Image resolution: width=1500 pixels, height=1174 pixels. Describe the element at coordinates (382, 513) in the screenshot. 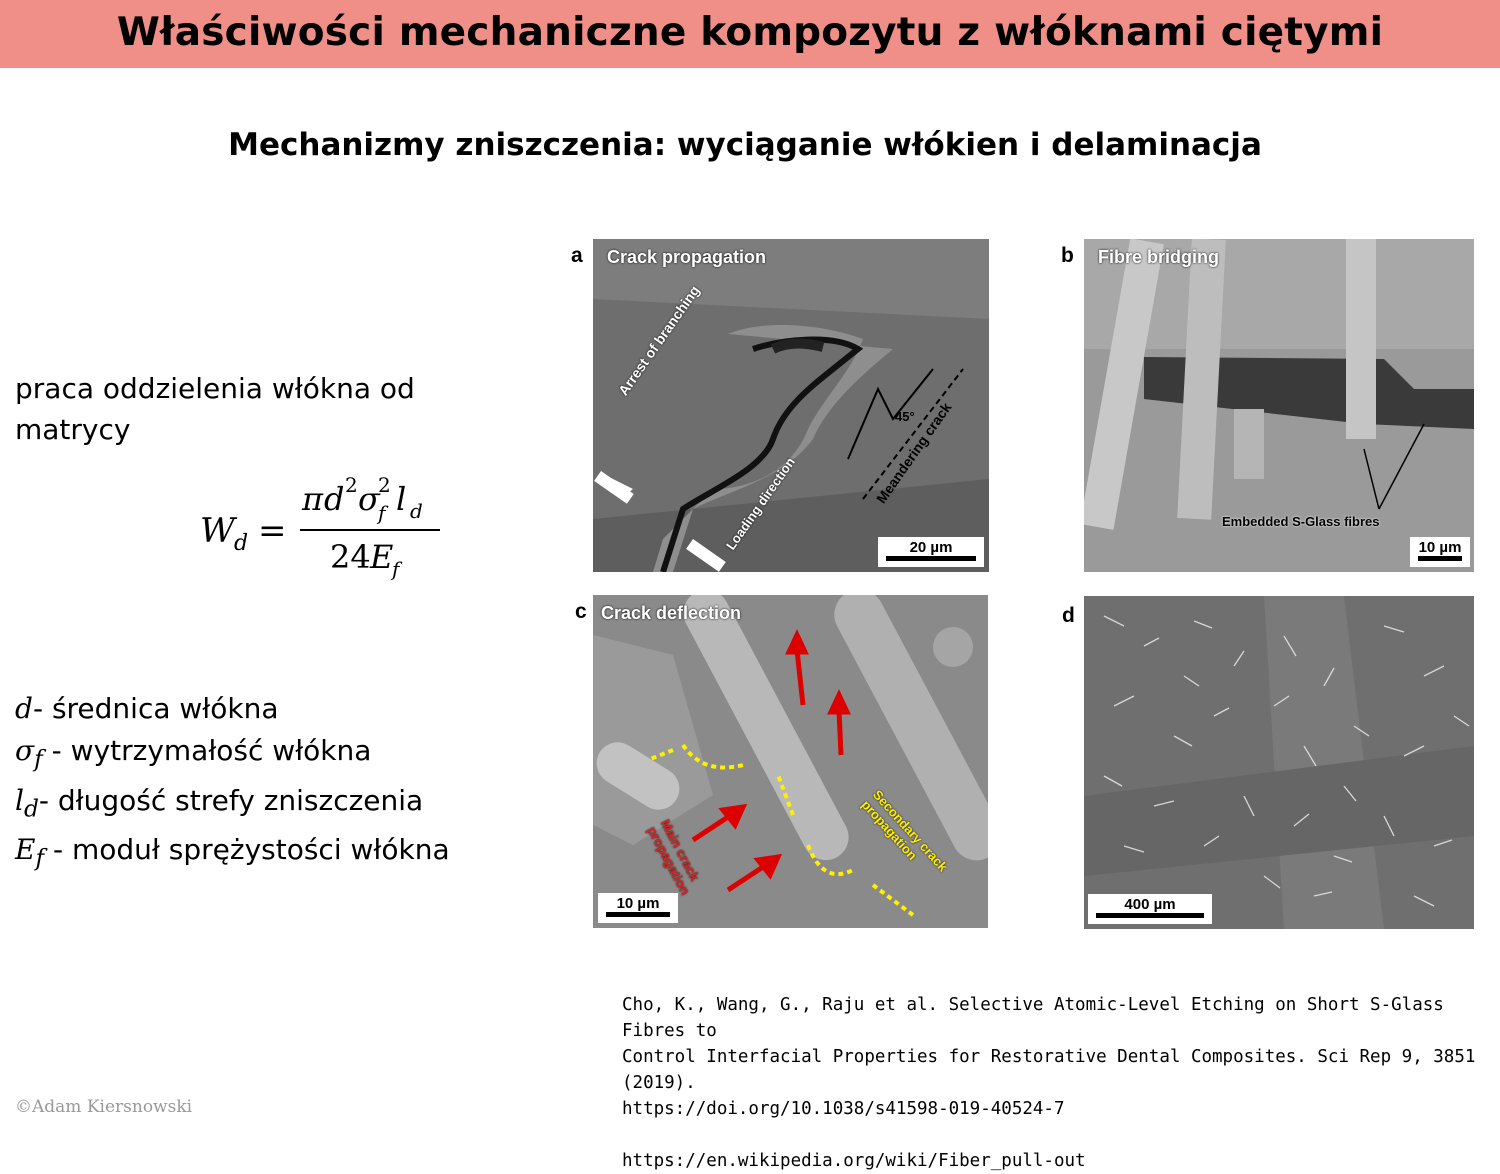

I see `formula-sigma-sub: f` at that location.